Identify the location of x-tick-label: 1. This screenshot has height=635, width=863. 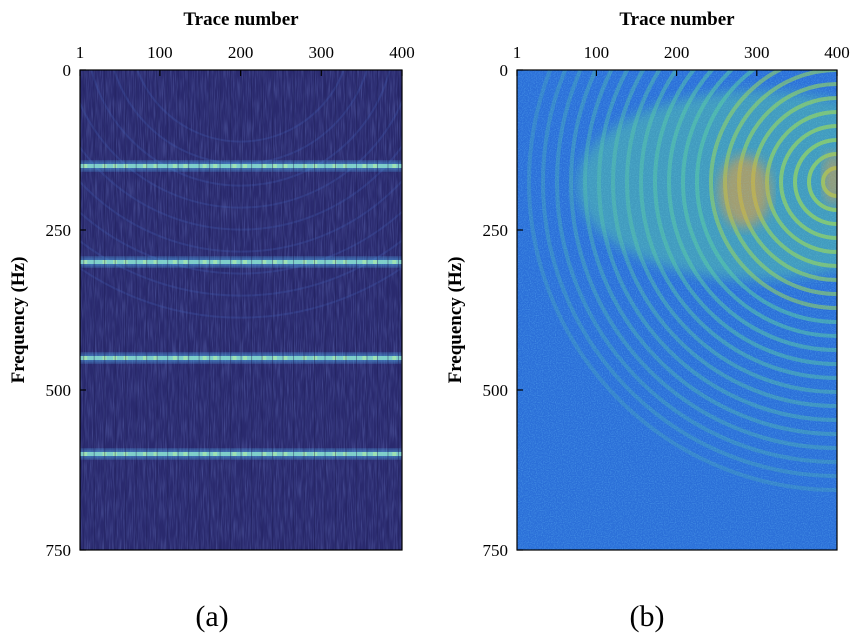
(517, 52).